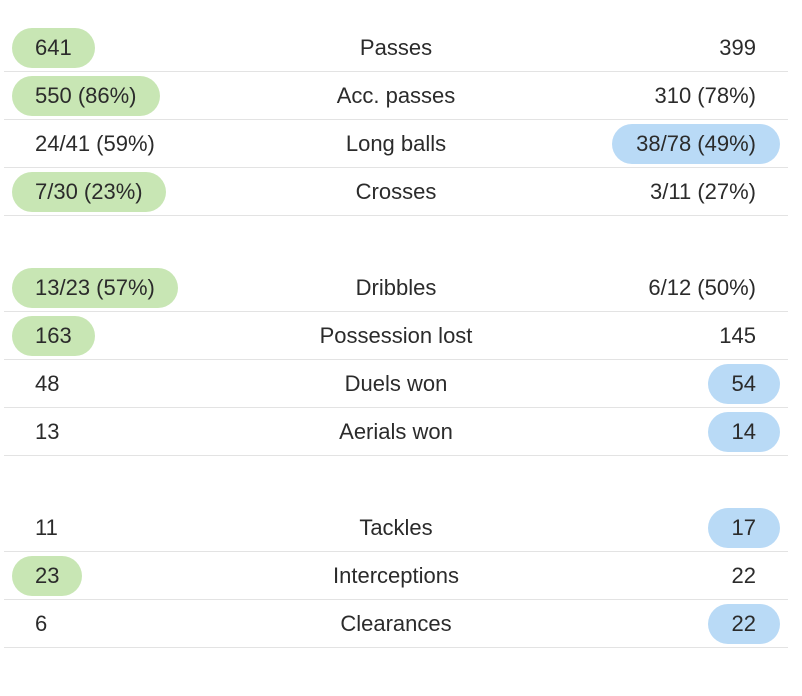 The width and height of the screenshot is (802, 696). I want to click on stat-label: Duels won, so click(396, 383).